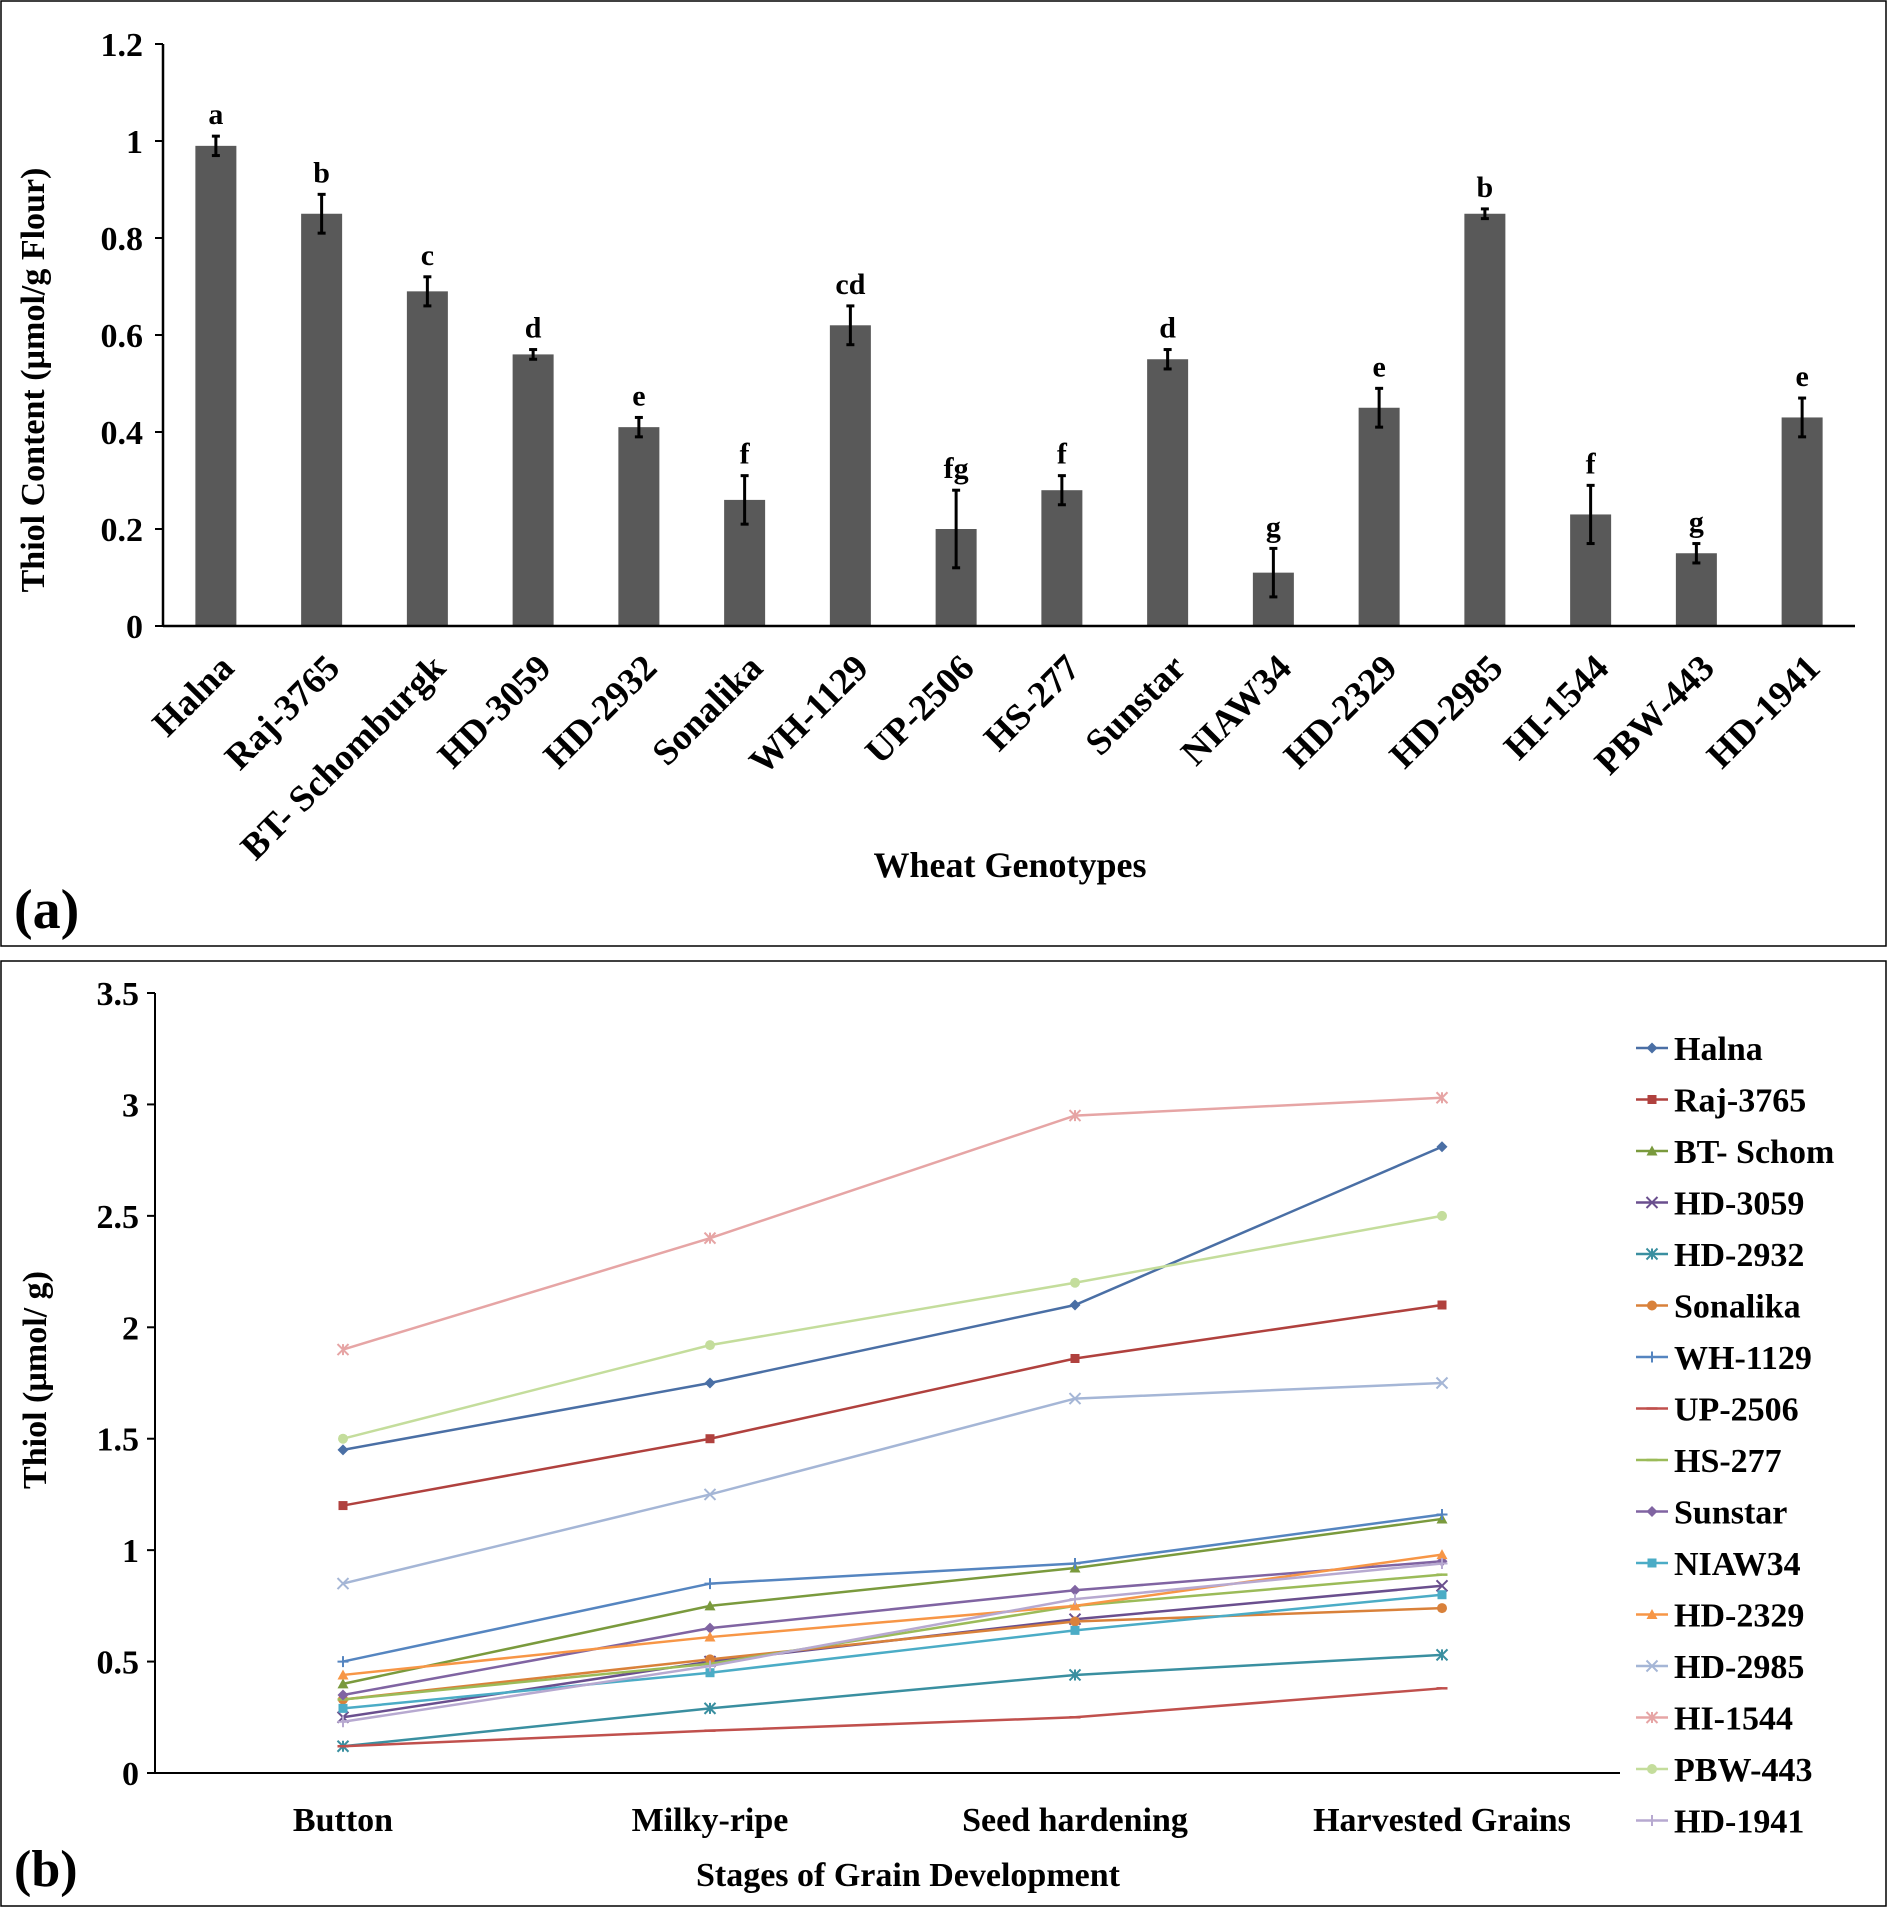 The height and width of the screenshot is (1908, 1888). Describe the element at coordinates (1714, 1719) in the screenshot. I see `panel-b-legend-item: HI-1544` at that location.